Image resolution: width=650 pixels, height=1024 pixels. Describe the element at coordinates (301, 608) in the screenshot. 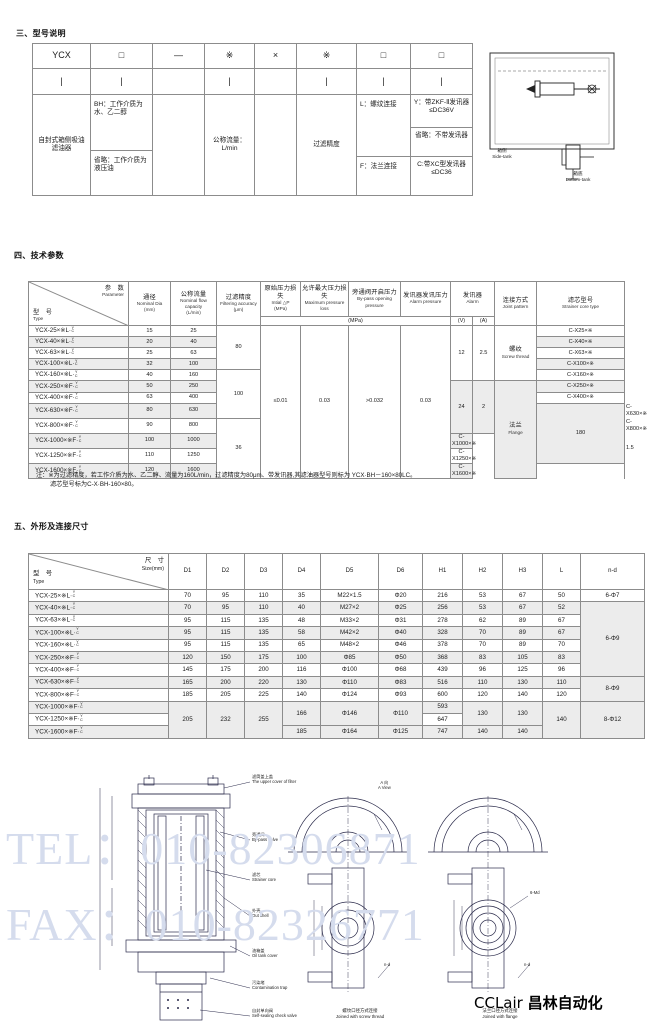

I see `dim-cell-d4: 40` at that location.